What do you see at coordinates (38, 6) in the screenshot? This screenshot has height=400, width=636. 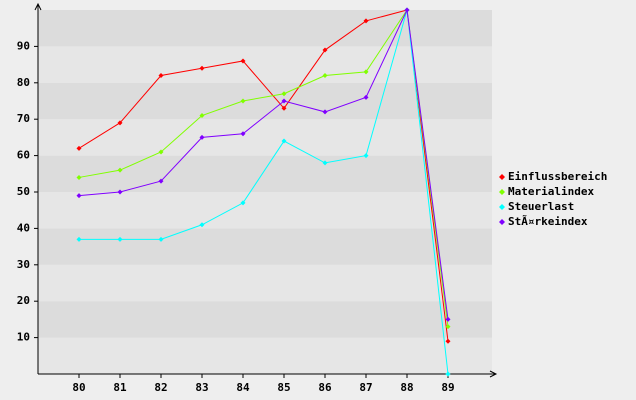 I see `y-axis-arrow` at bounding box center [38, 6].